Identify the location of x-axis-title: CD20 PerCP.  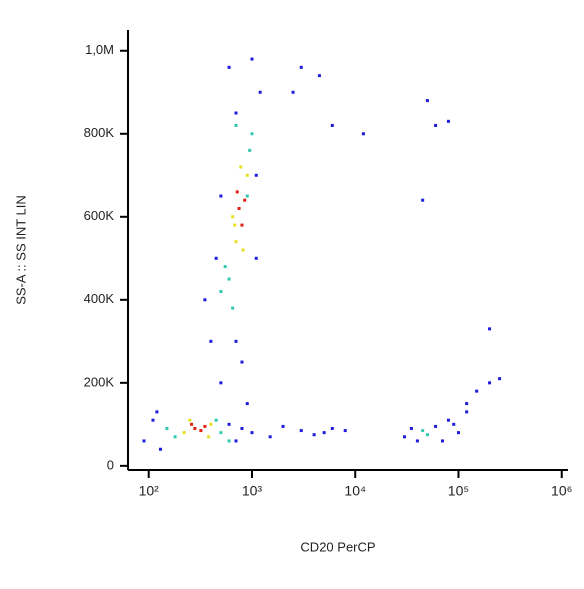
(337, 546).